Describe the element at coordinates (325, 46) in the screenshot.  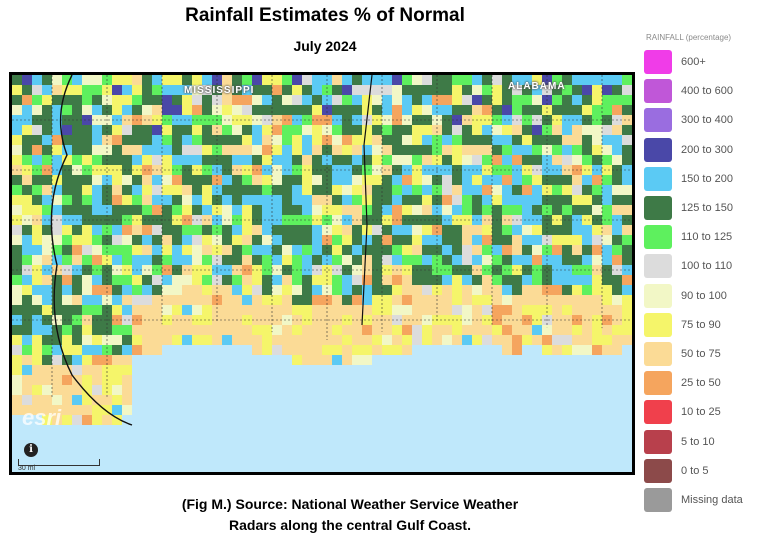
I see `map-subtitle: July 2024` at that location.